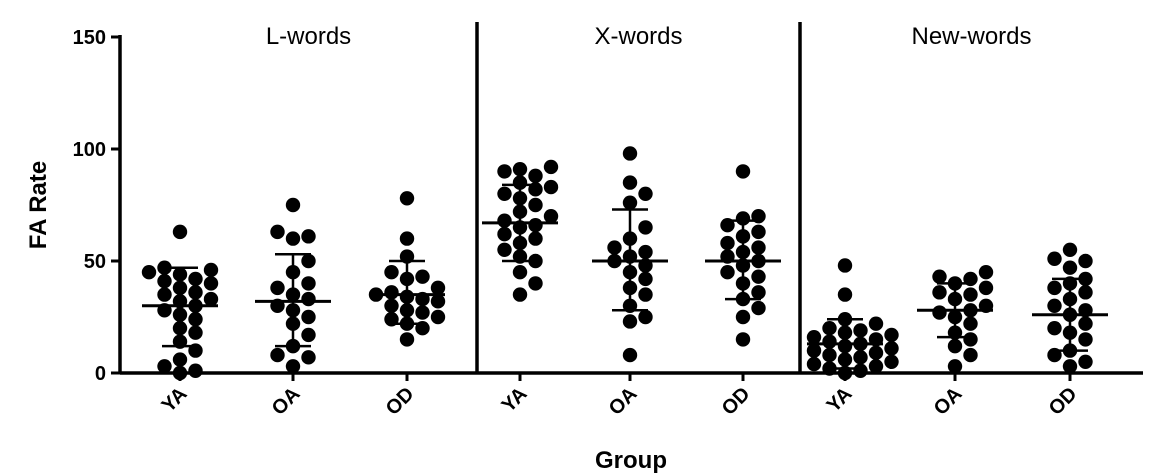 Image resolution: width=1154 pixels, height=476 pixels. Describe the element at coordinates (971, 36) in the screenshot. I see `panel-label: New-words` at that location.